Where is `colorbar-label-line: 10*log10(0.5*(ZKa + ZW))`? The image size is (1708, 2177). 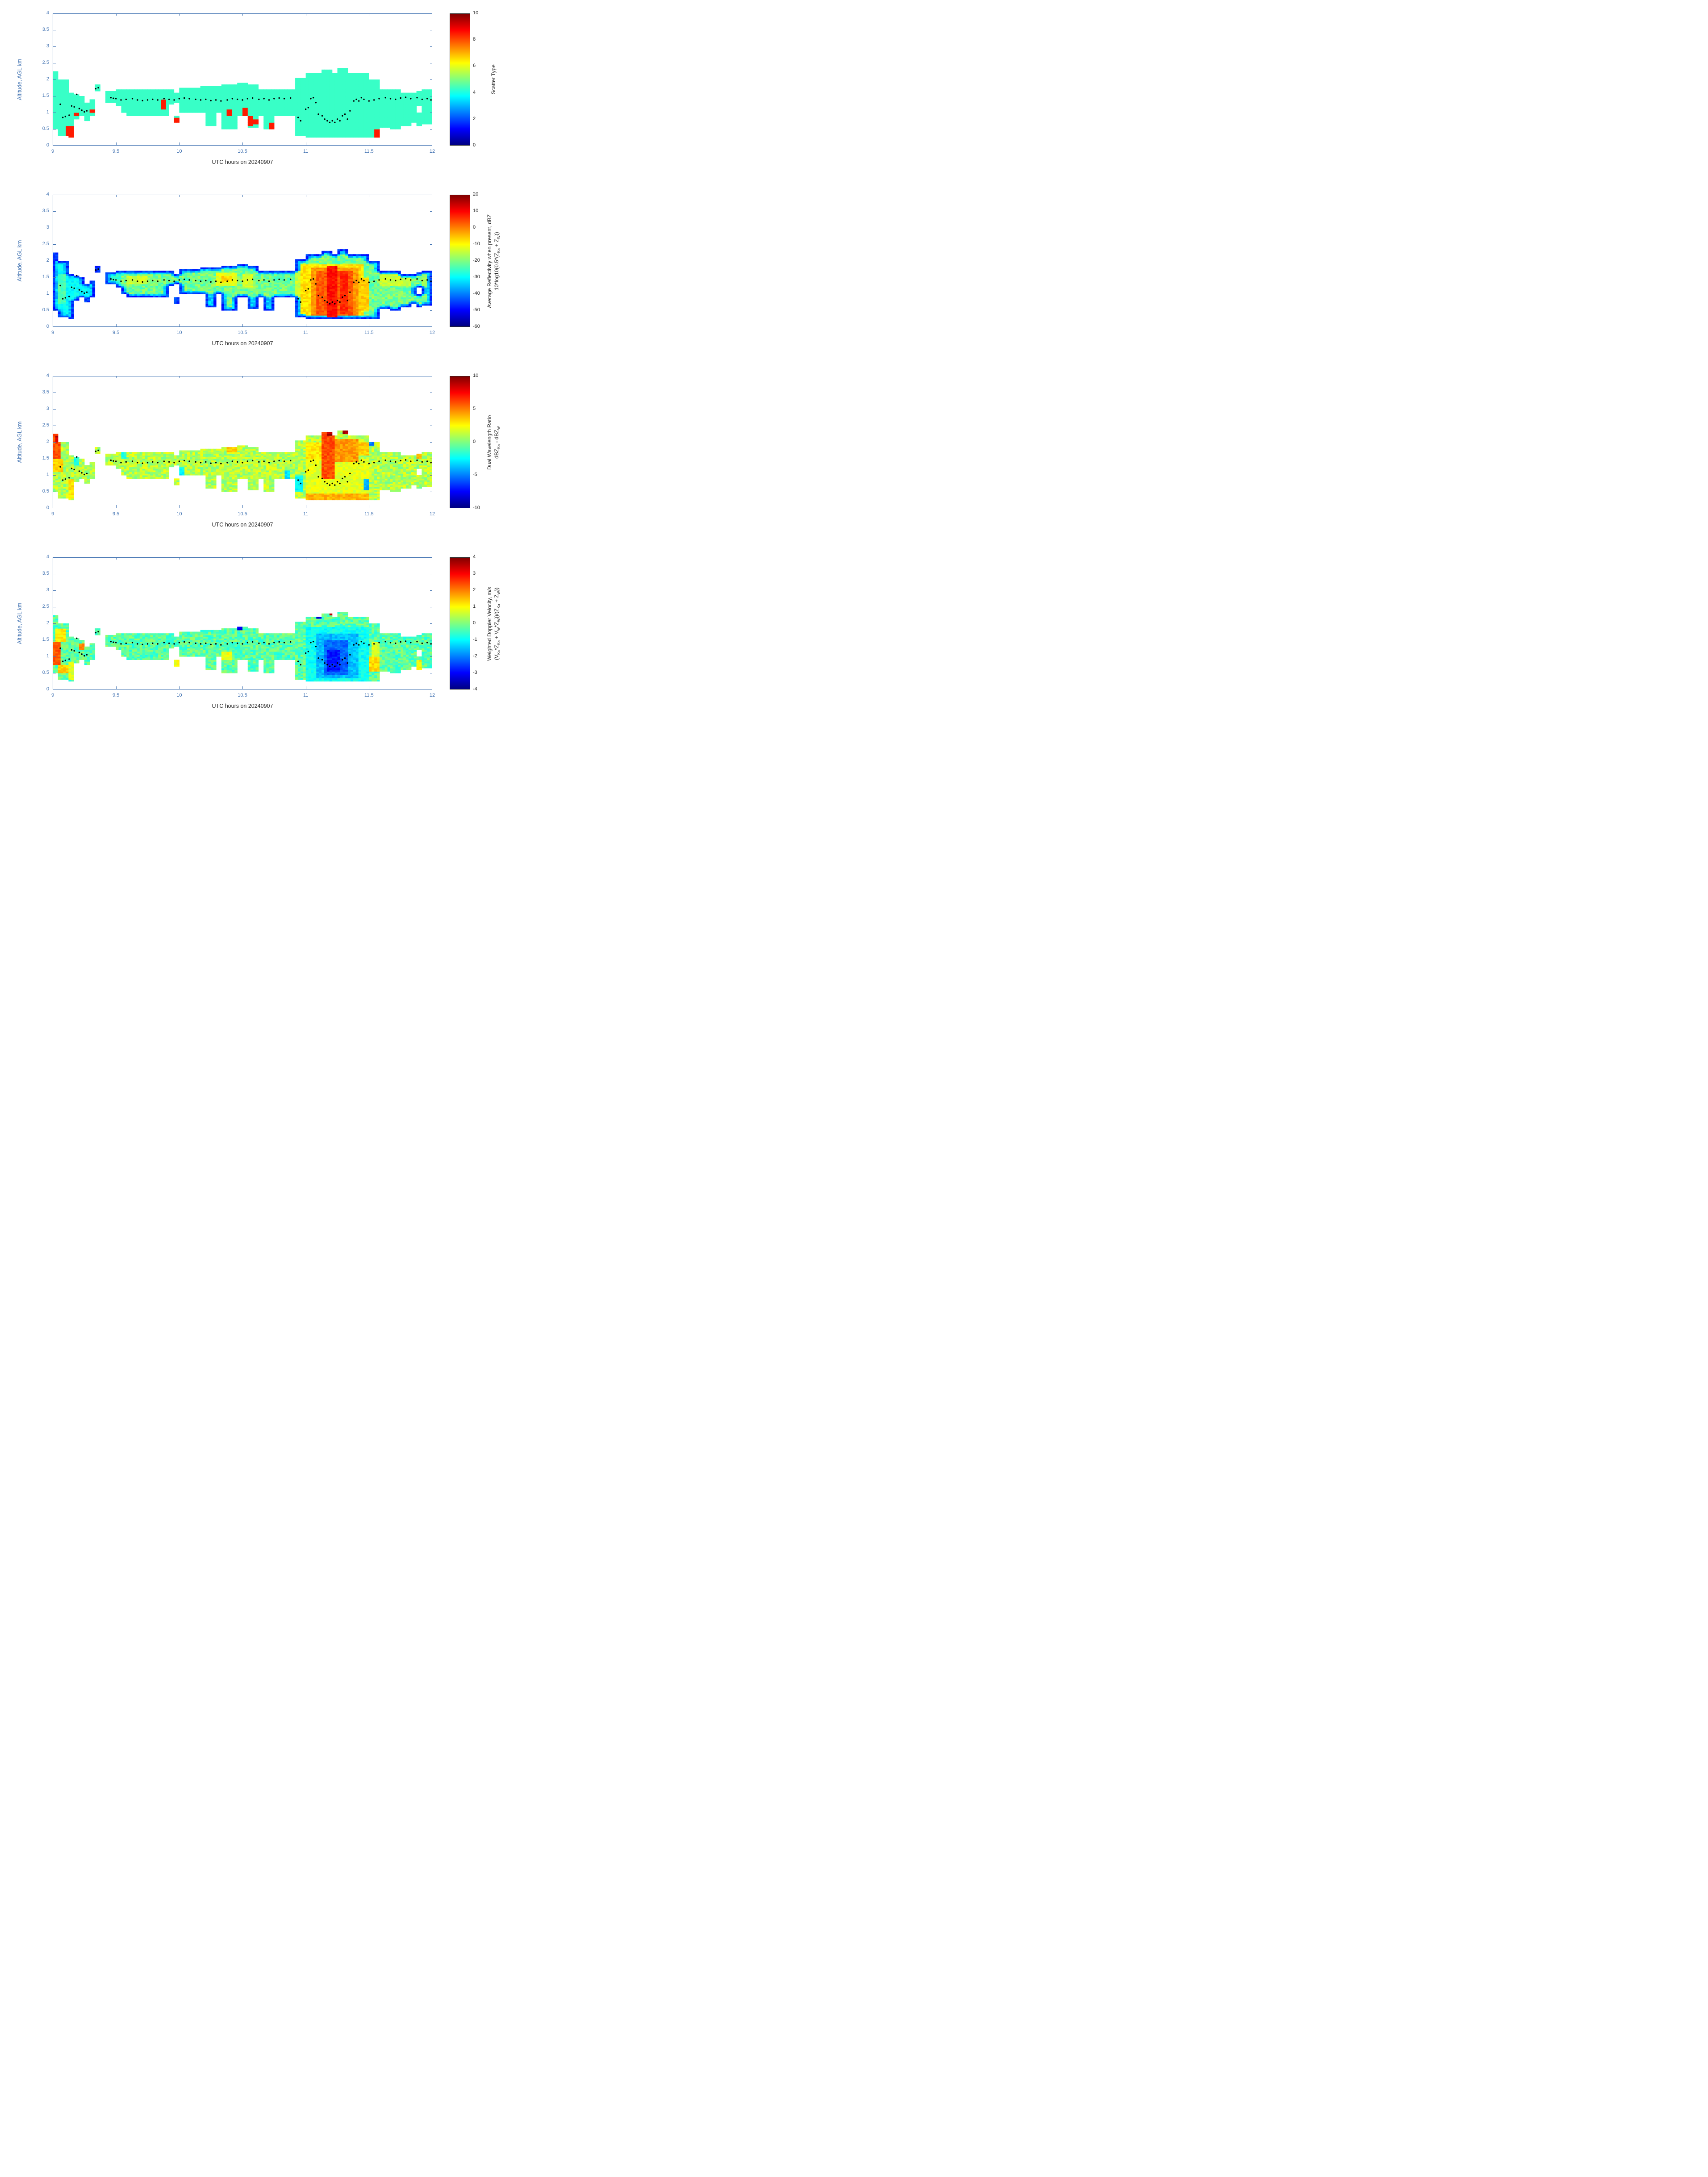
colorbar-label-line: 10*log10(0.5*(ZKa + ZW)) is located at coordinates (497, 261).